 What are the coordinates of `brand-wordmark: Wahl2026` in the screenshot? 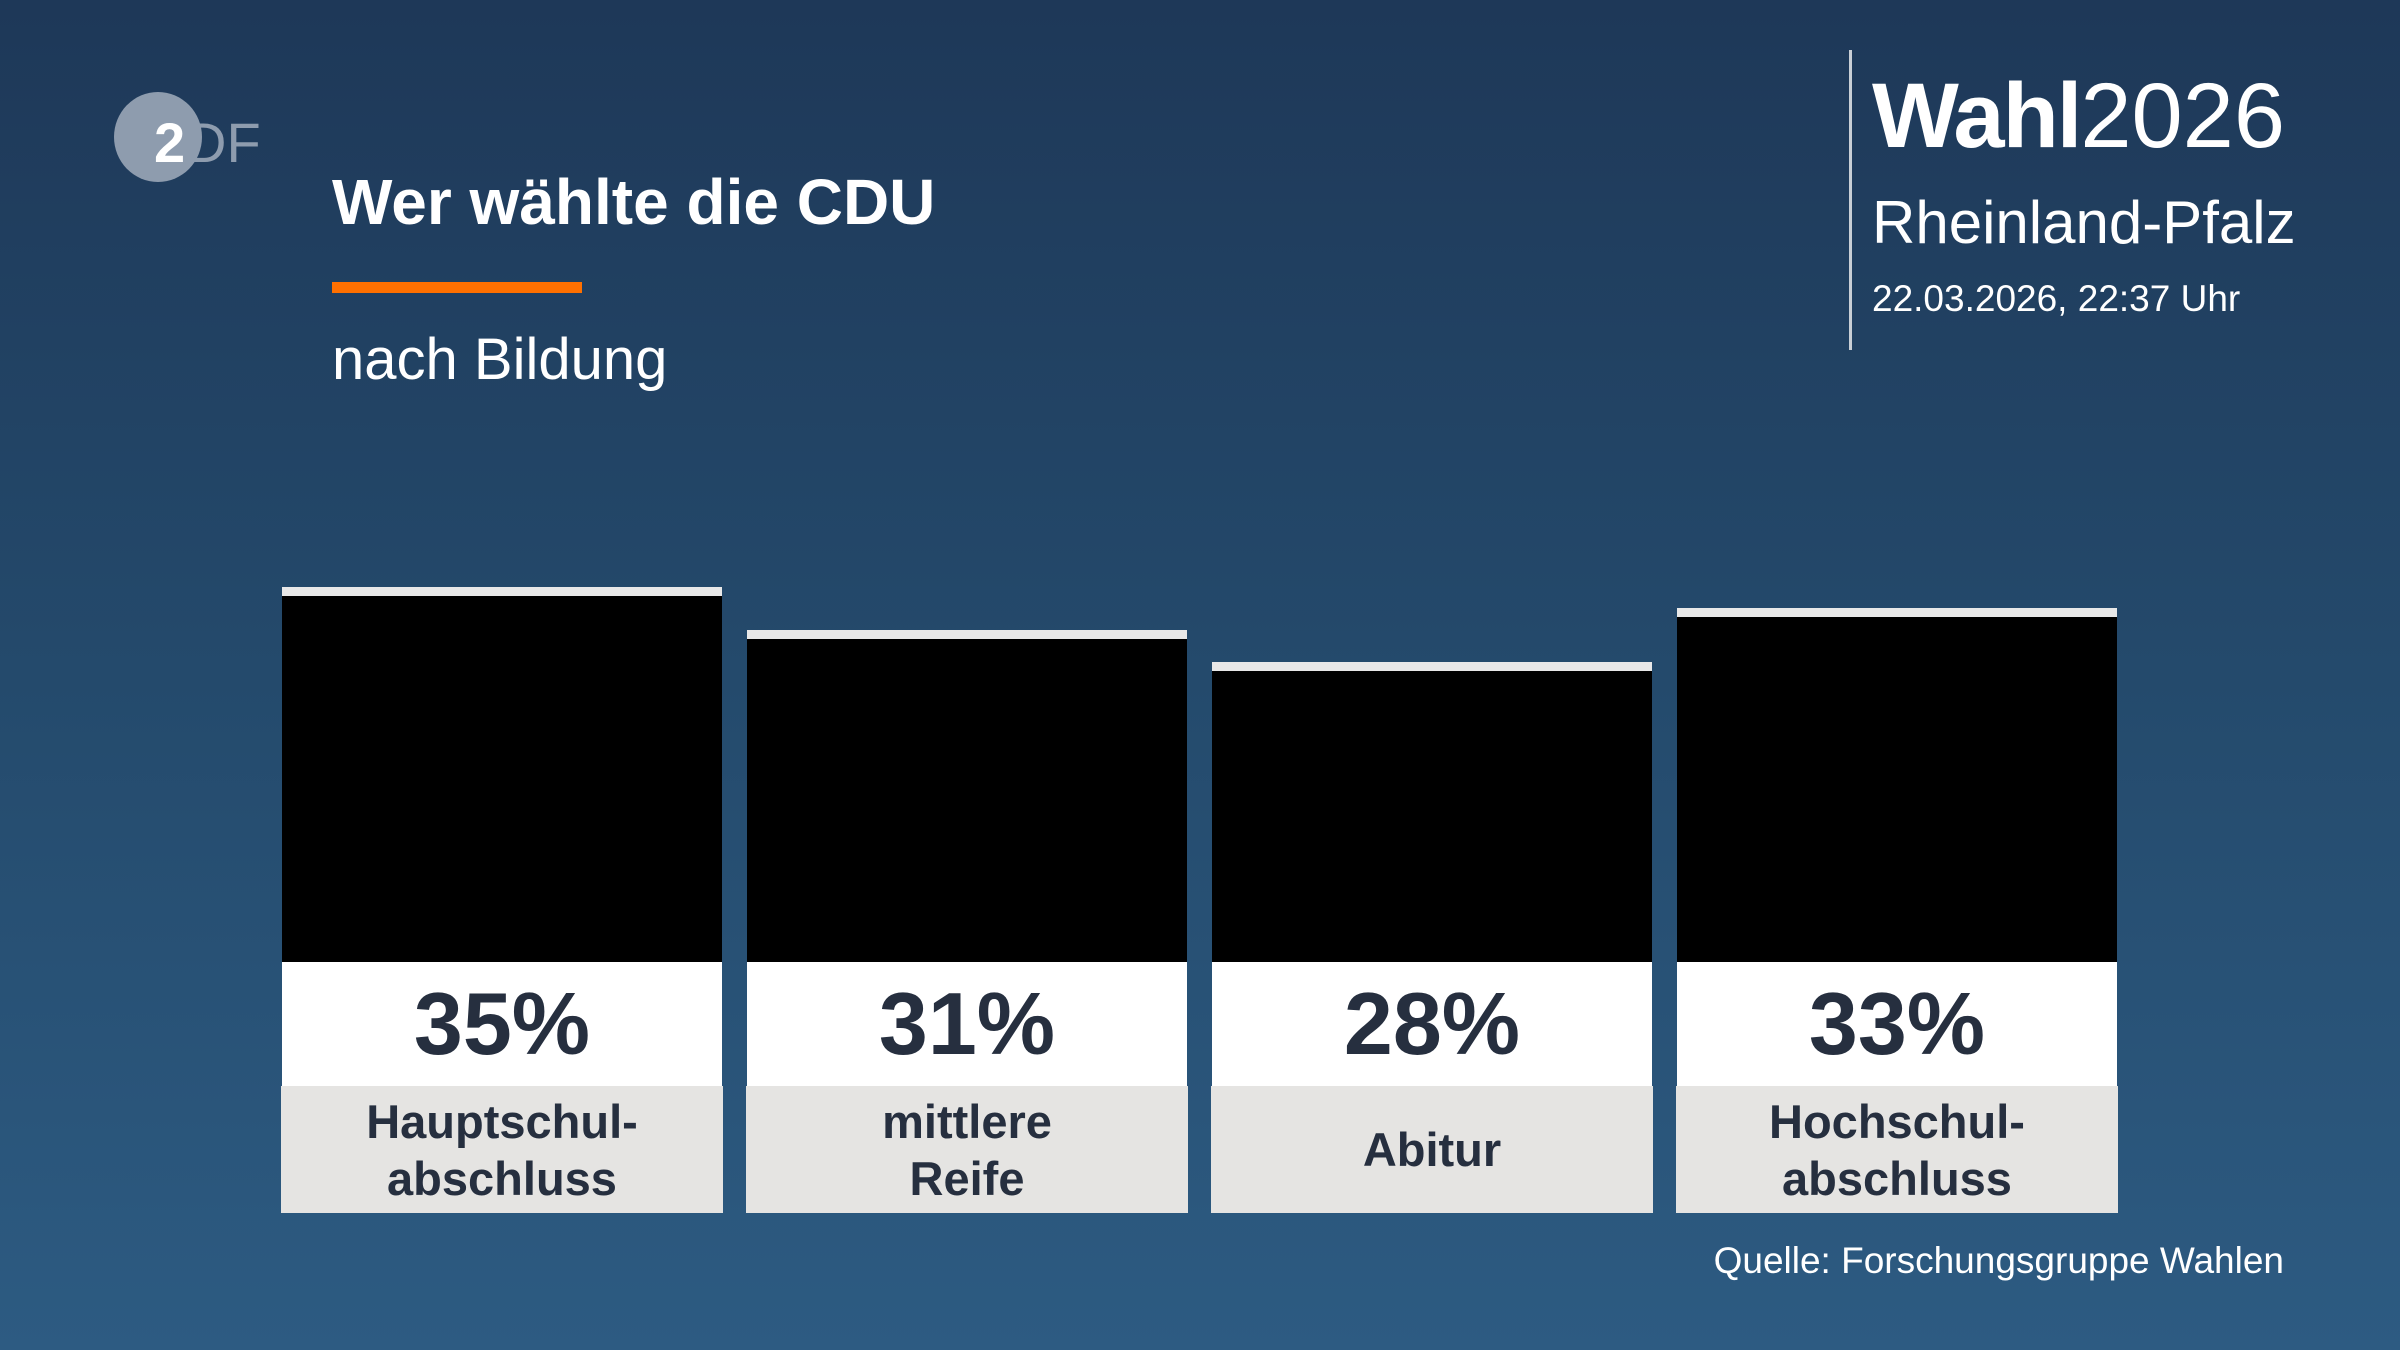 It's located at (2078, 116).